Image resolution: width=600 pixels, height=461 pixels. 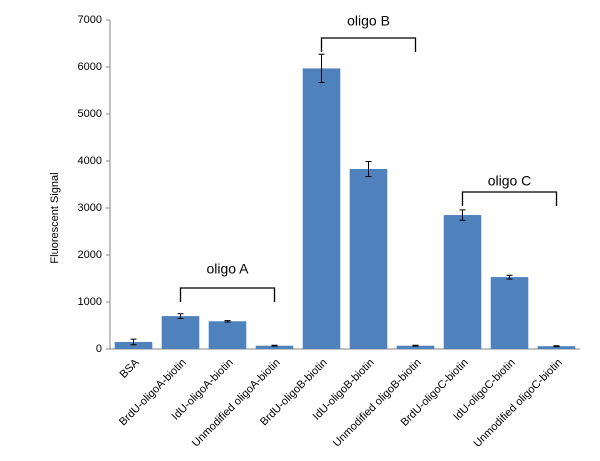 What do you see at coordinates (377, 403) in the screenshot?
I see `x-tick-label: Unmodified oligoB-biotin` at bounding box center [377, 403].